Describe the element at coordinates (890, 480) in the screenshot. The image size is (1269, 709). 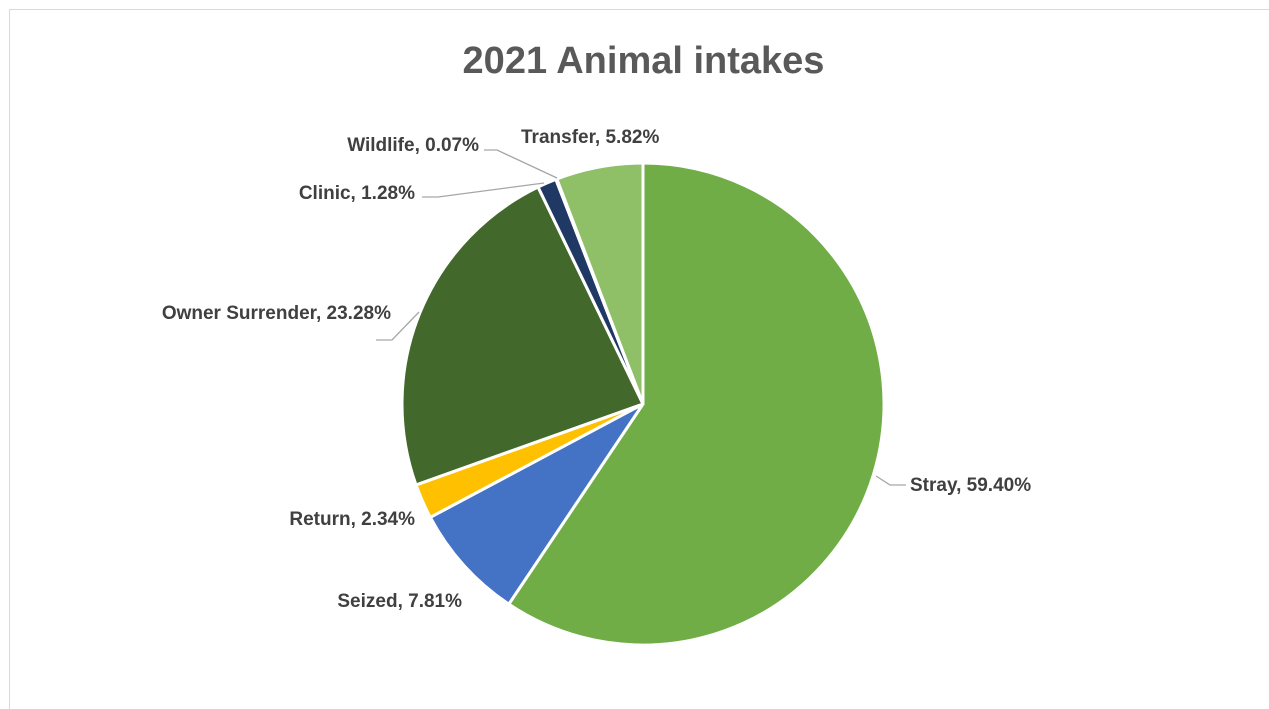
I see `leader-line-stray` at that location.